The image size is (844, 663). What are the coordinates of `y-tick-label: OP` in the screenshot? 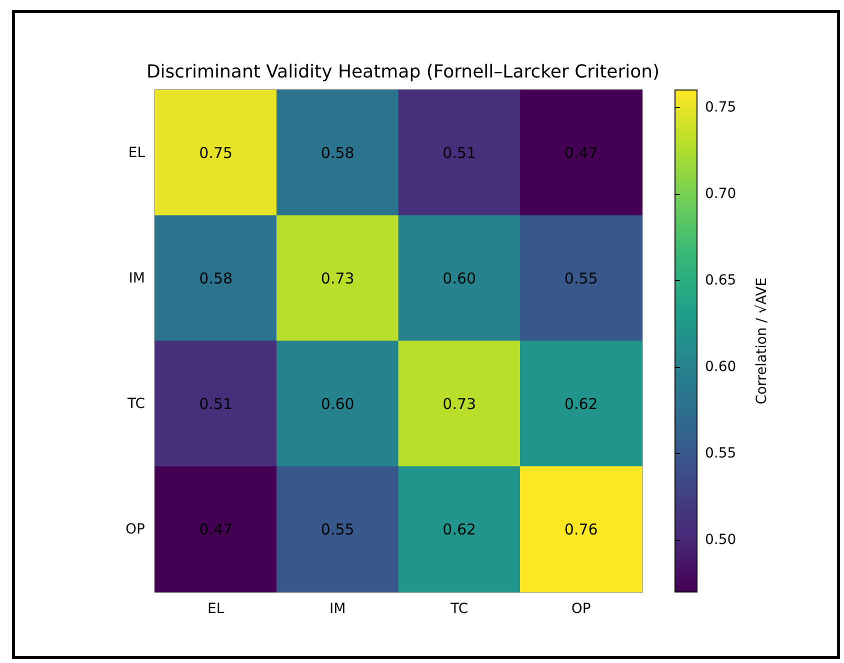 It's located at (135, 529).